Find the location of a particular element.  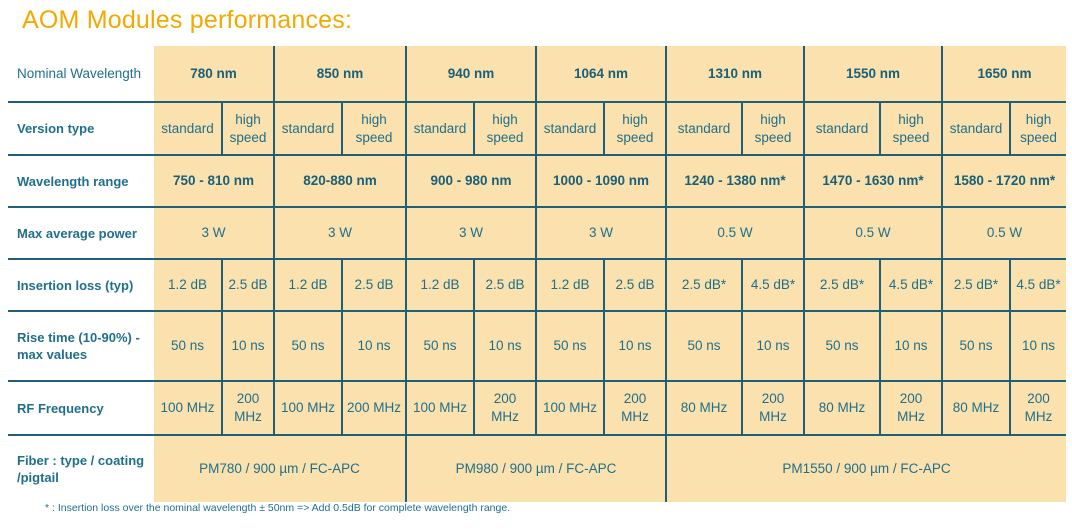

power-1310: 0.5 W is located at coordinates (735, 233).